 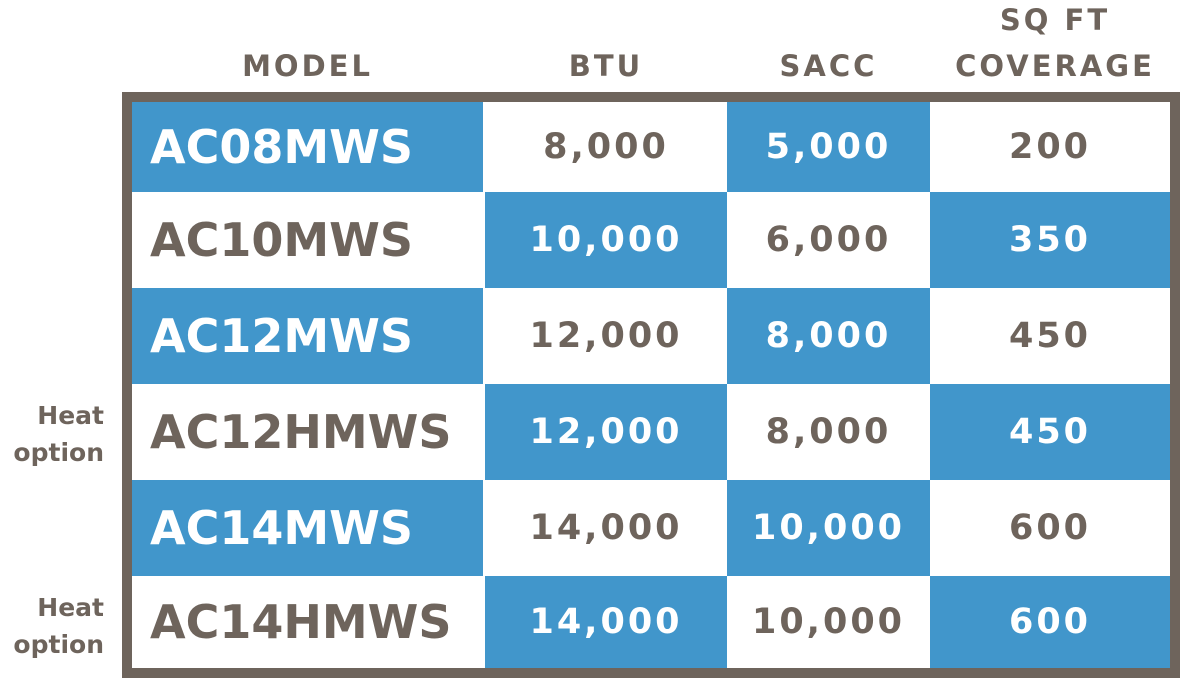 I want to click on table-row: AC14MWS 14,000 10,000 600, so click(x=651, y=528).